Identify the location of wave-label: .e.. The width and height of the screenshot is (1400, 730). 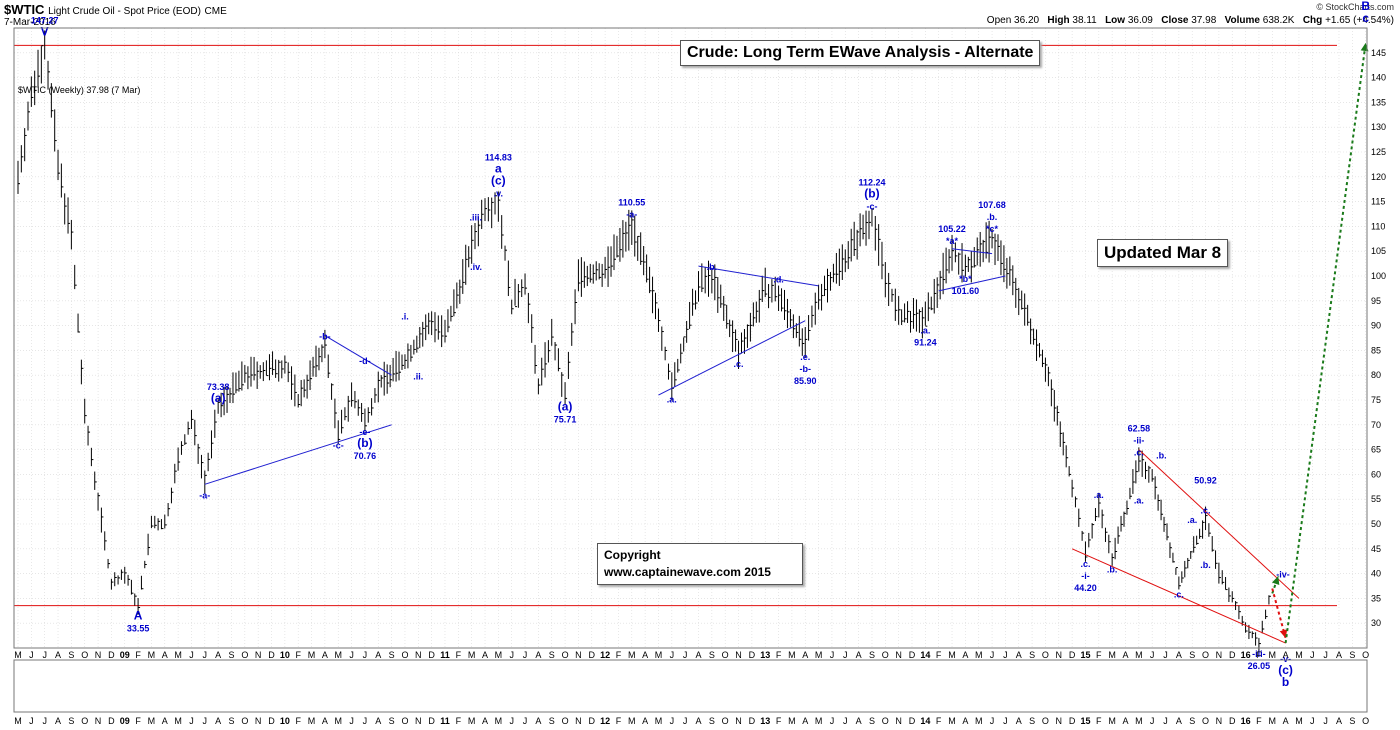
(805, 357).